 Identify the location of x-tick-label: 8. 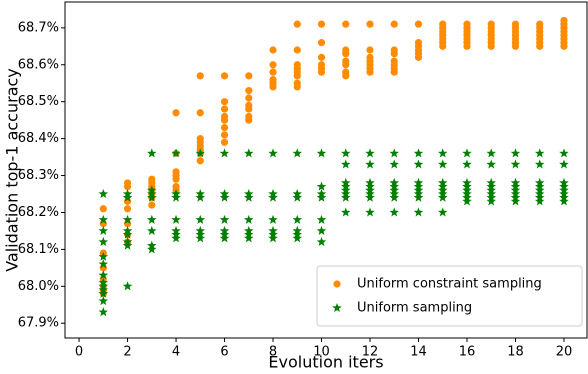
(273, 352).